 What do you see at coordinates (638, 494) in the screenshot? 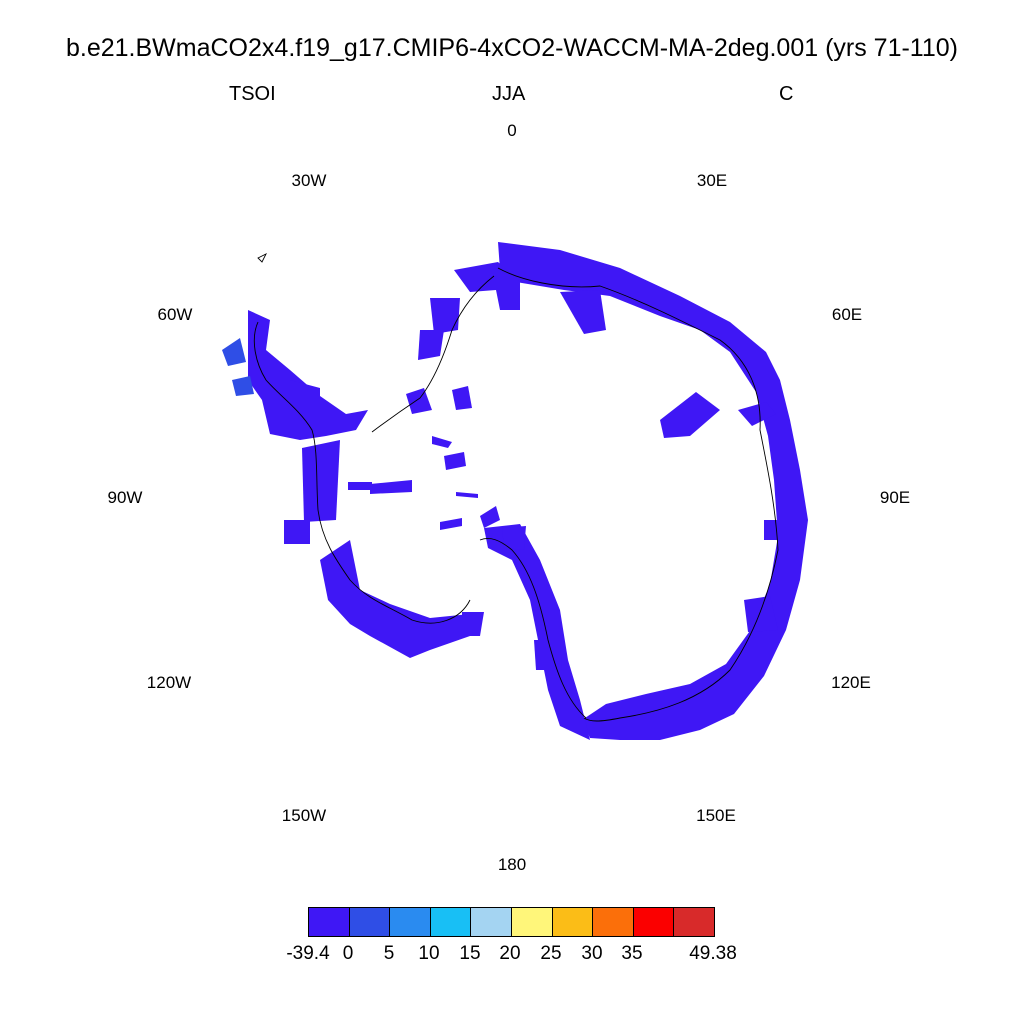
I see `coastline-east` at bounding box center [638, 494].